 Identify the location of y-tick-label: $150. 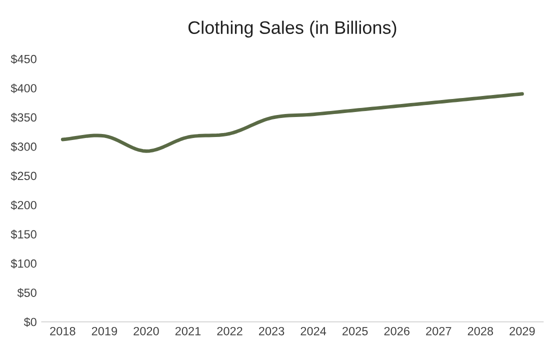
(23, 235).